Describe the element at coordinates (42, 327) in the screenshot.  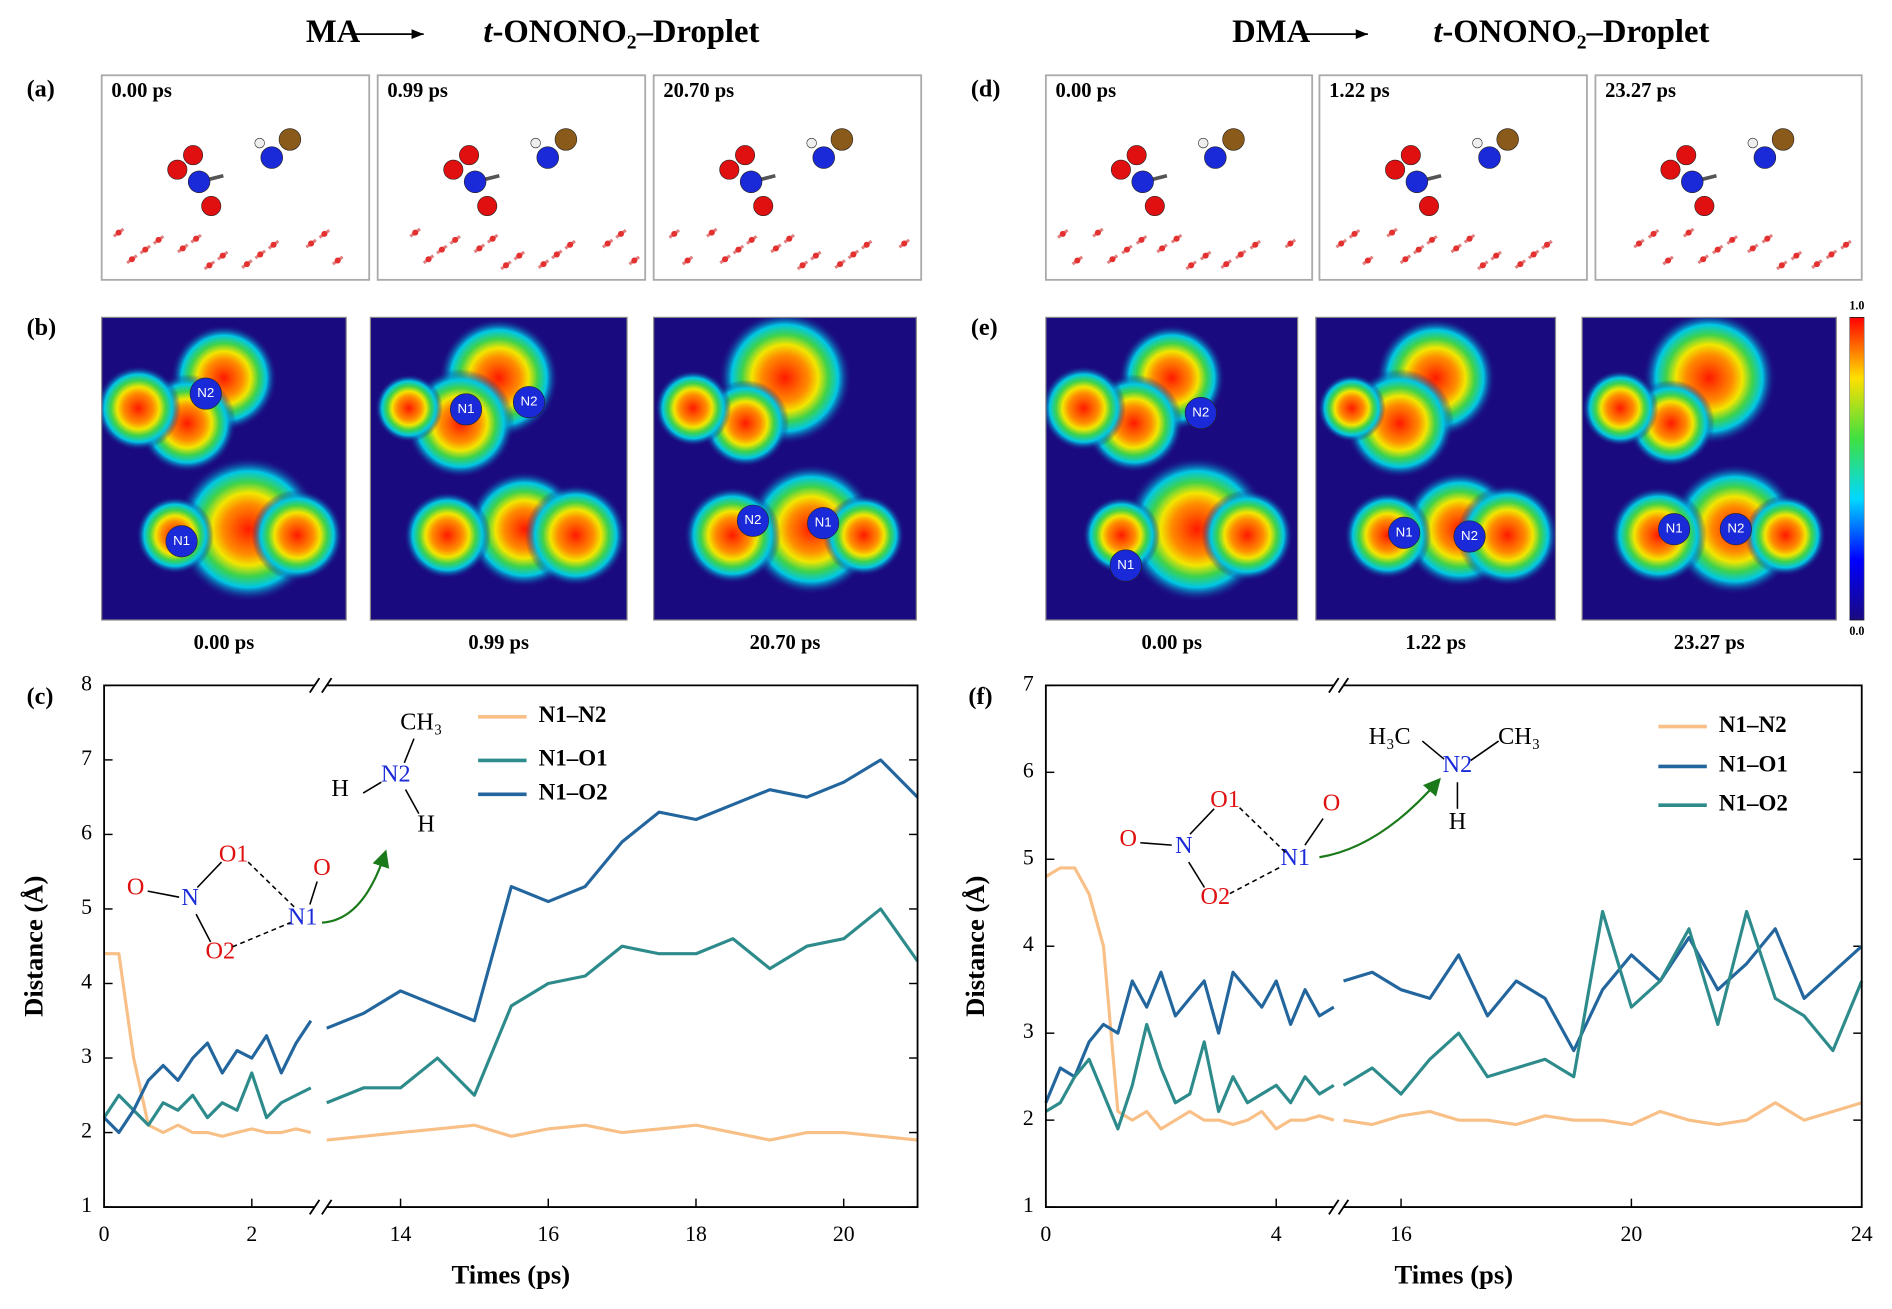
I see `panel-label: (b)` at that location.